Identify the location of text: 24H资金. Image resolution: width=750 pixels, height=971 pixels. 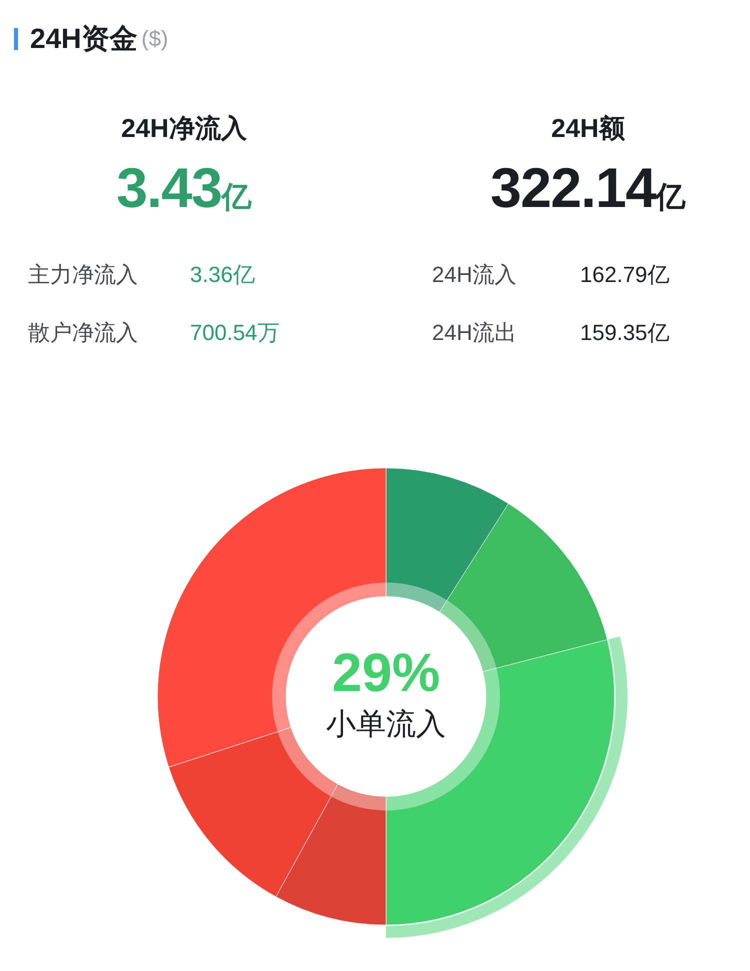
(84, 38).